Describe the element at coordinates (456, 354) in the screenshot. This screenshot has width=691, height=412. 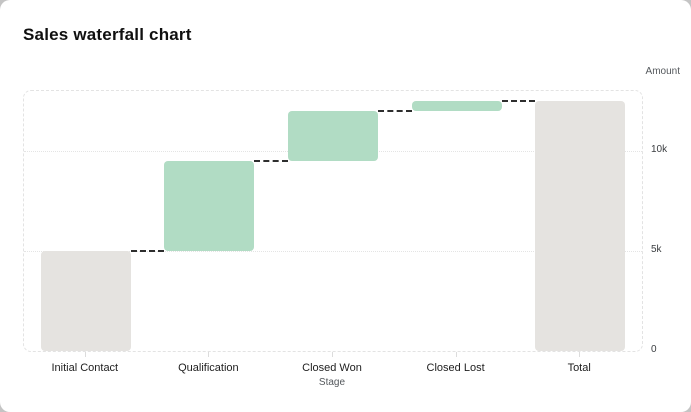
I see `x-tick-mark-closed-lost` at that location.